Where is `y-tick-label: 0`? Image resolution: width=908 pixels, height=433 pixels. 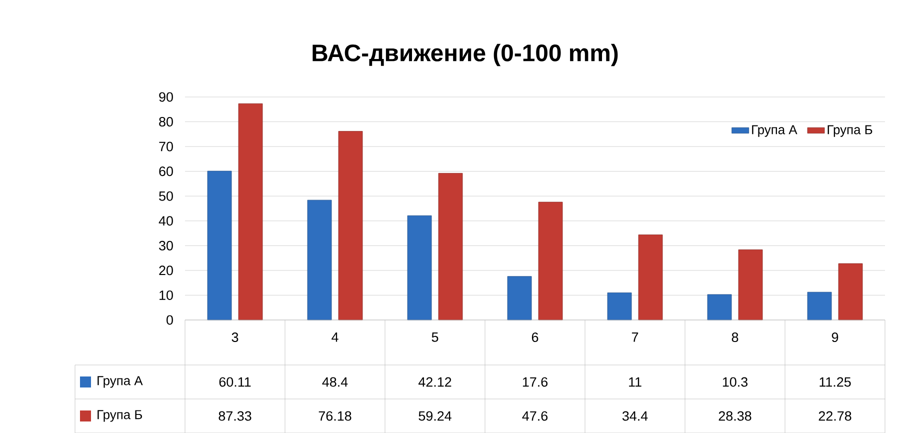
y-tick-label: 0 is located at coordinates (169, 320).